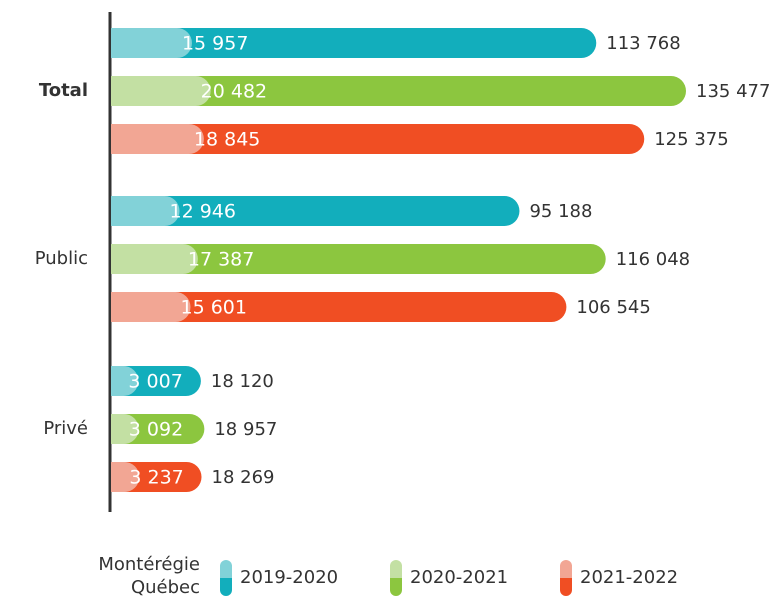  Describe the element at coordinates (242, 381) in the screenshot. I see `value-label: 18 120` at that location.